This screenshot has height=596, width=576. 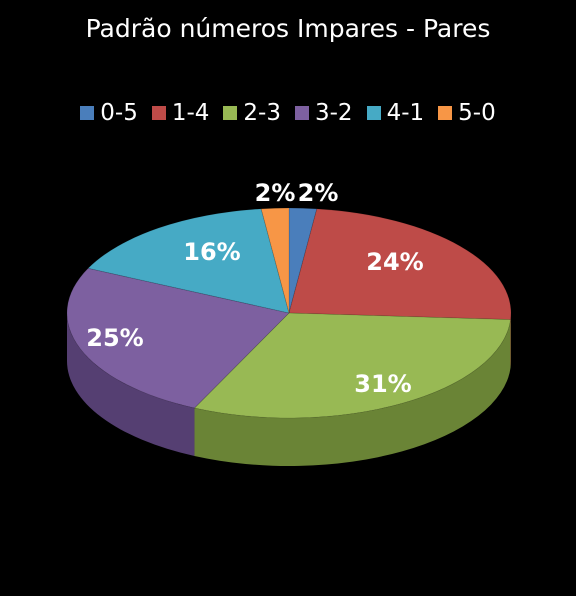 I want to click on legend-item-1-4: 1-4, so click(x=180, y=113).